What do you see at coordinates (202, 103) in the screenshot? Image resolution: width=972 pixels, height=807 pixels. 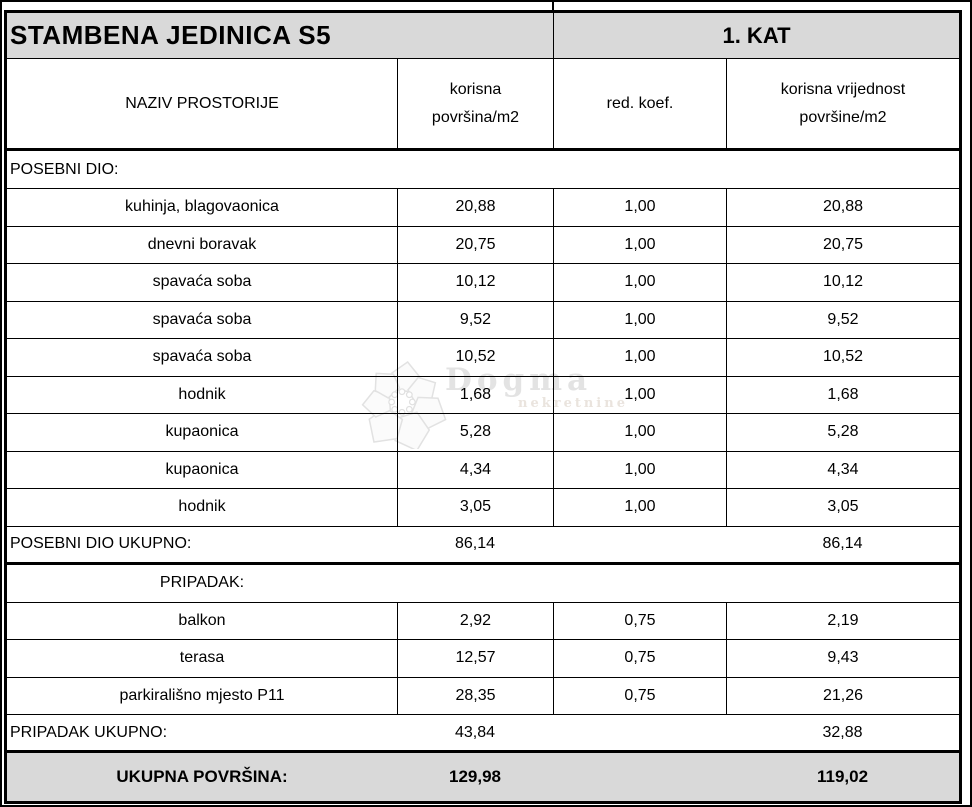 I see `name-column-header: NAZIV PROSTORIJE` at bounding box center [202, 103].